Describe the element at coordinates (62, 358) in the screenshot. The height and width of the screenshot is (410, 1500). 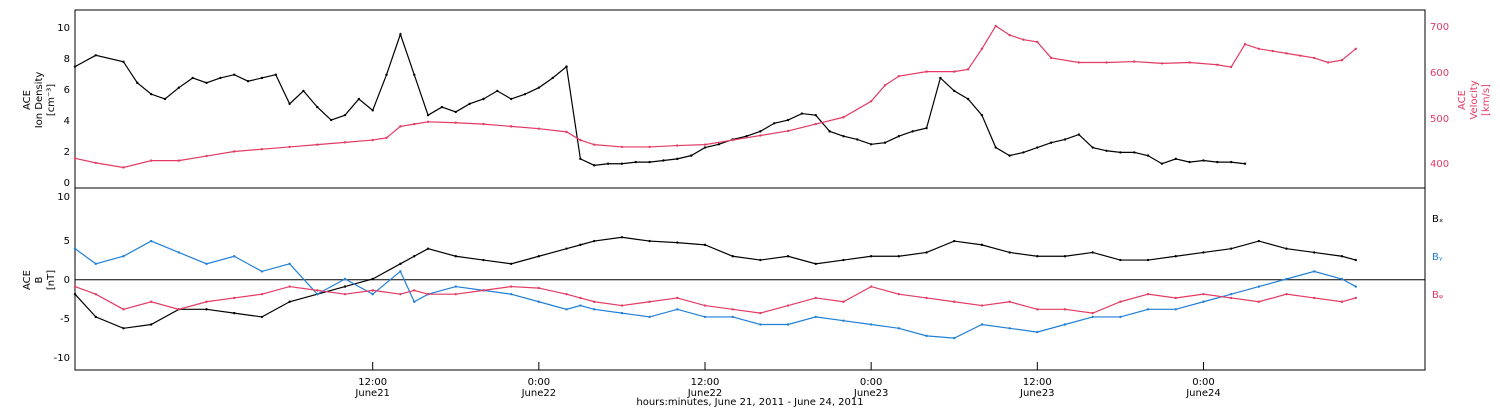
I see `bfield-tick-label: -10` at that location.